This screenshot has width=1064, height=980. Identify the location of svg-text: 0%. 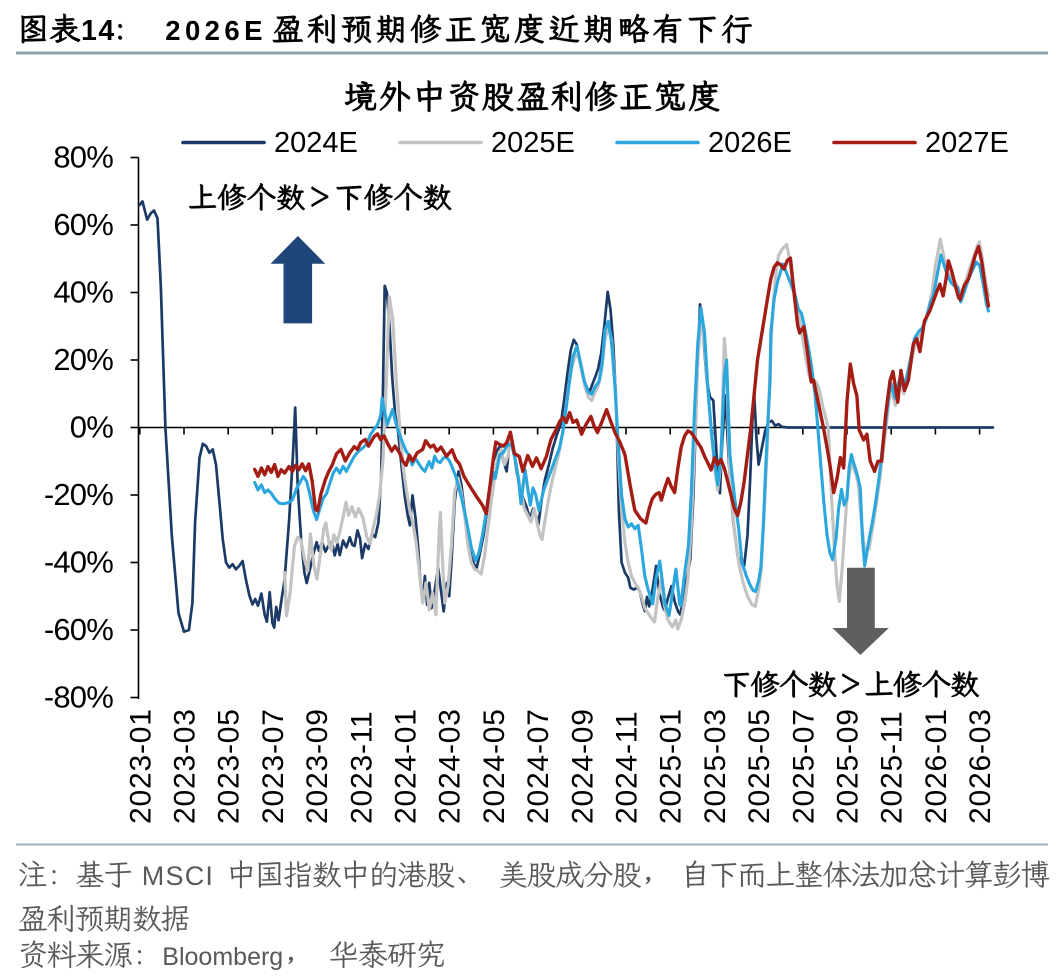
(91, 427).